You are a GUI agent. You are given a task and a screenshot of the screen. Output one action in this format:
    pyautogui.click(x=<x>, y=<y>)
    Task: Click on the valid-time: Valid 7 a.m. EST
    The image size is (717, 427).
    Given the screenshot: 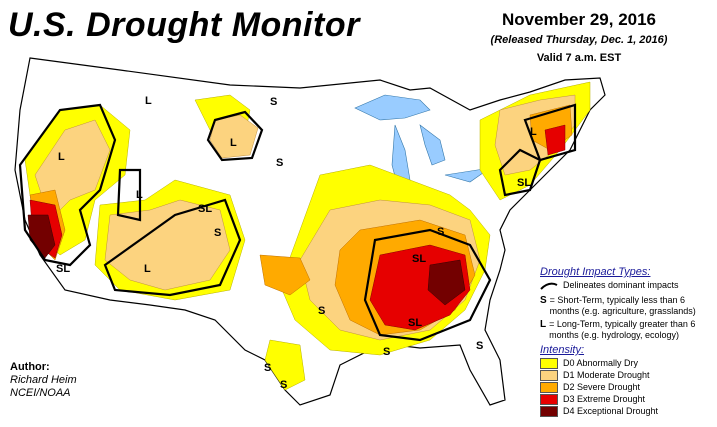 What is the action you would take?
    pyautogui.click(x=579, y=58)
    